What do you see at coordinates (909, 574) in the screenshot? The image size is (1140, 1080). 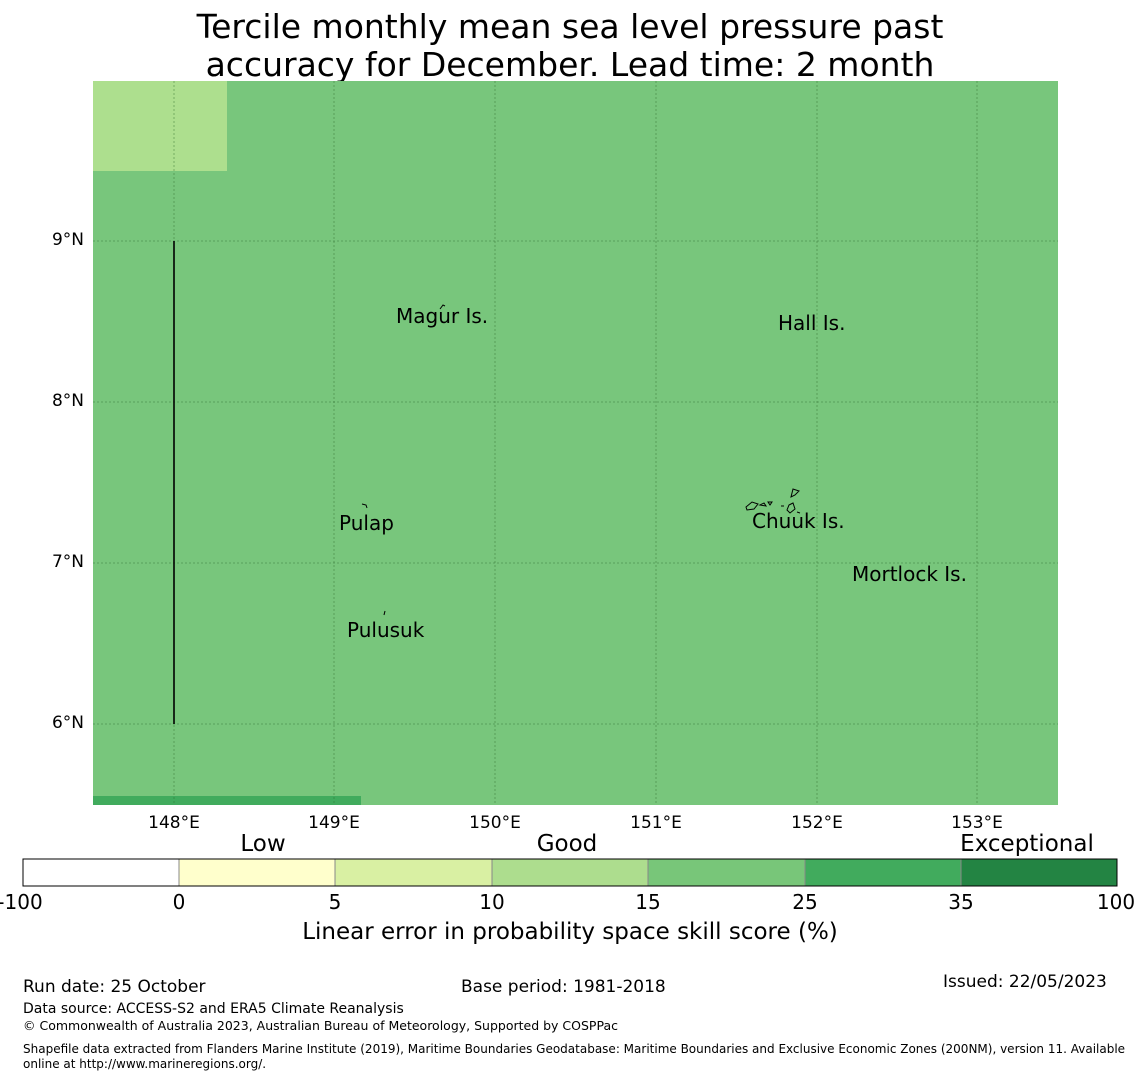 I see `place-label-mortlock: Mortlock Is.` at bounding box center [909, 574].